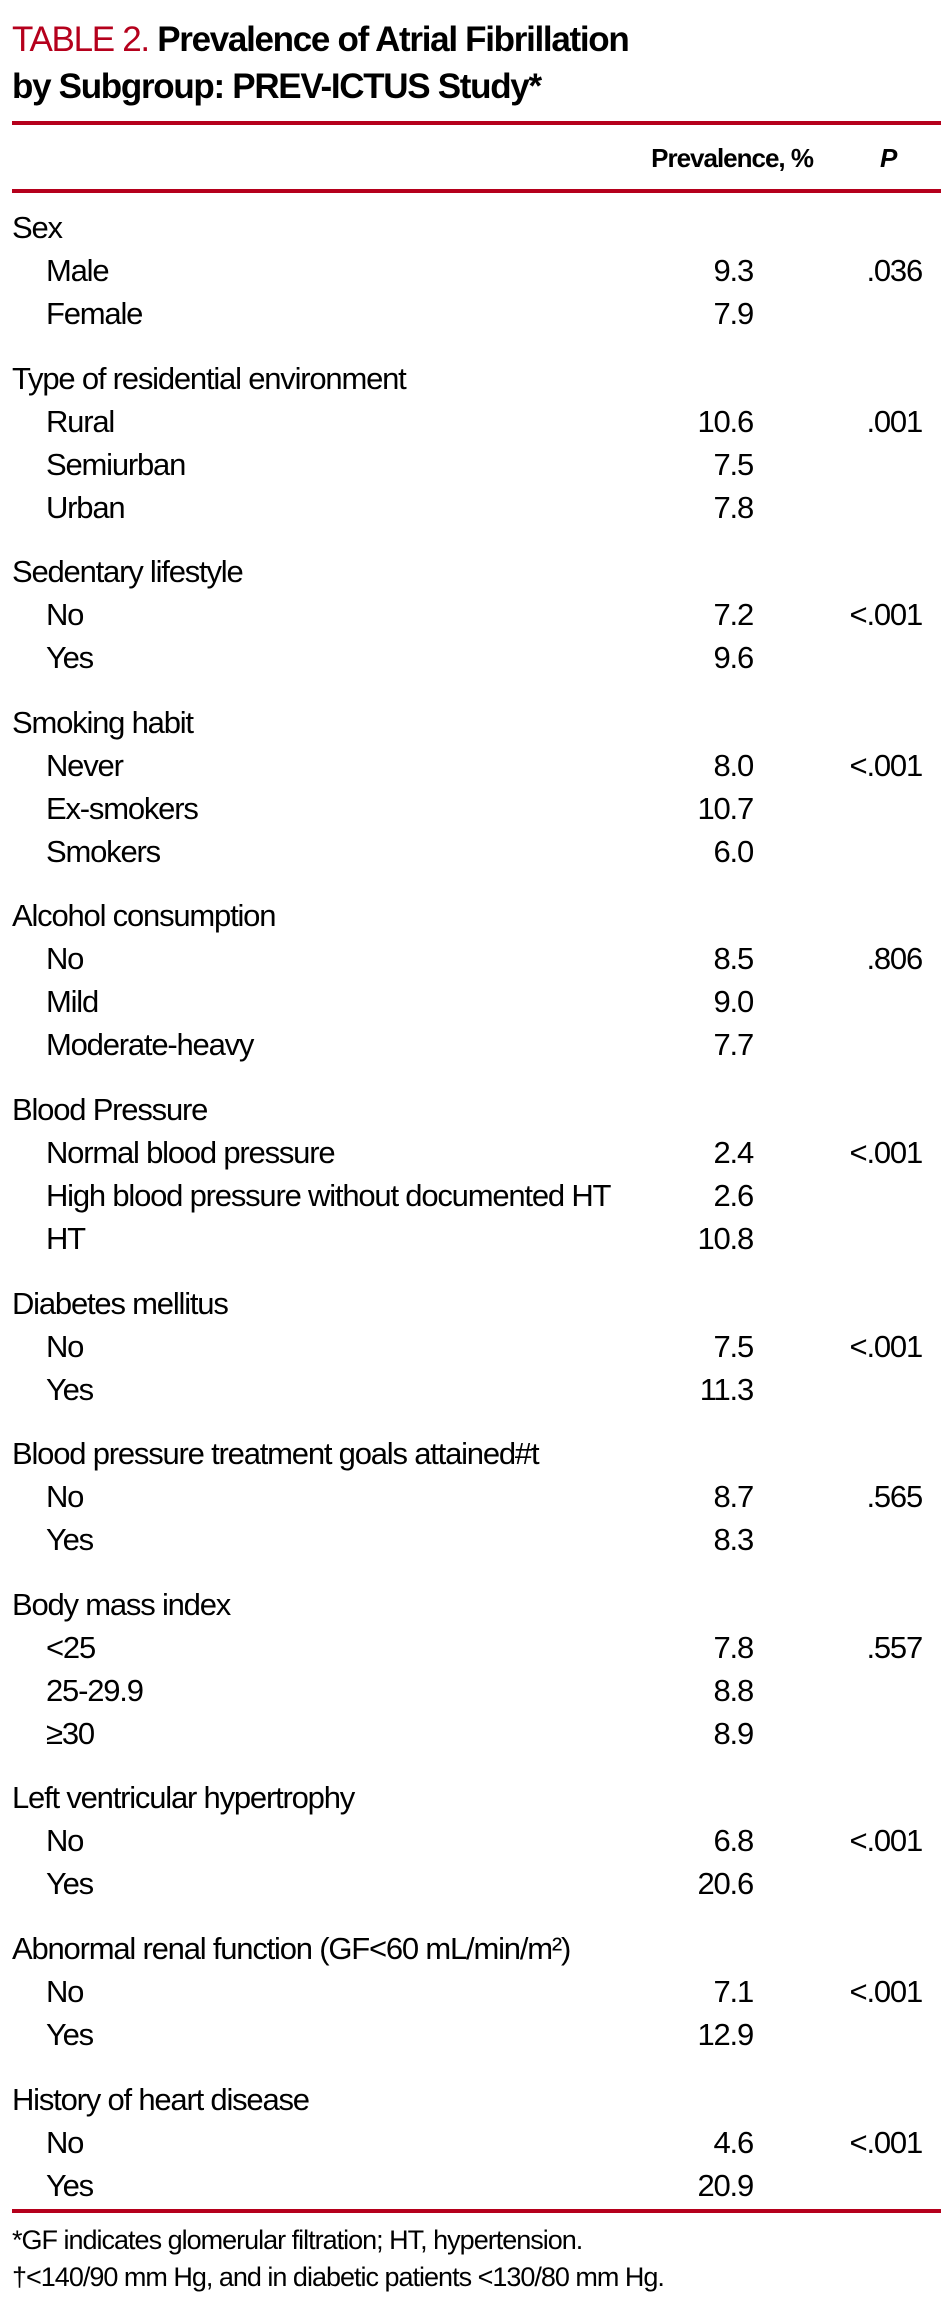  I want to click on p-value: .557, so click(894, 1647).